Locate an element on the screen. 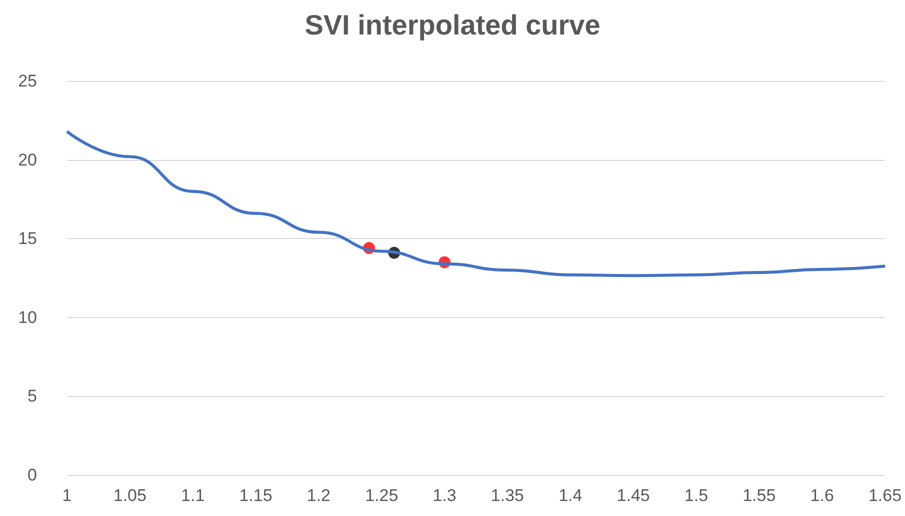 Image resolution: width=905 pixels, height=516 pixels. y-tick-label: 10 is located at coordinates (27, 317).